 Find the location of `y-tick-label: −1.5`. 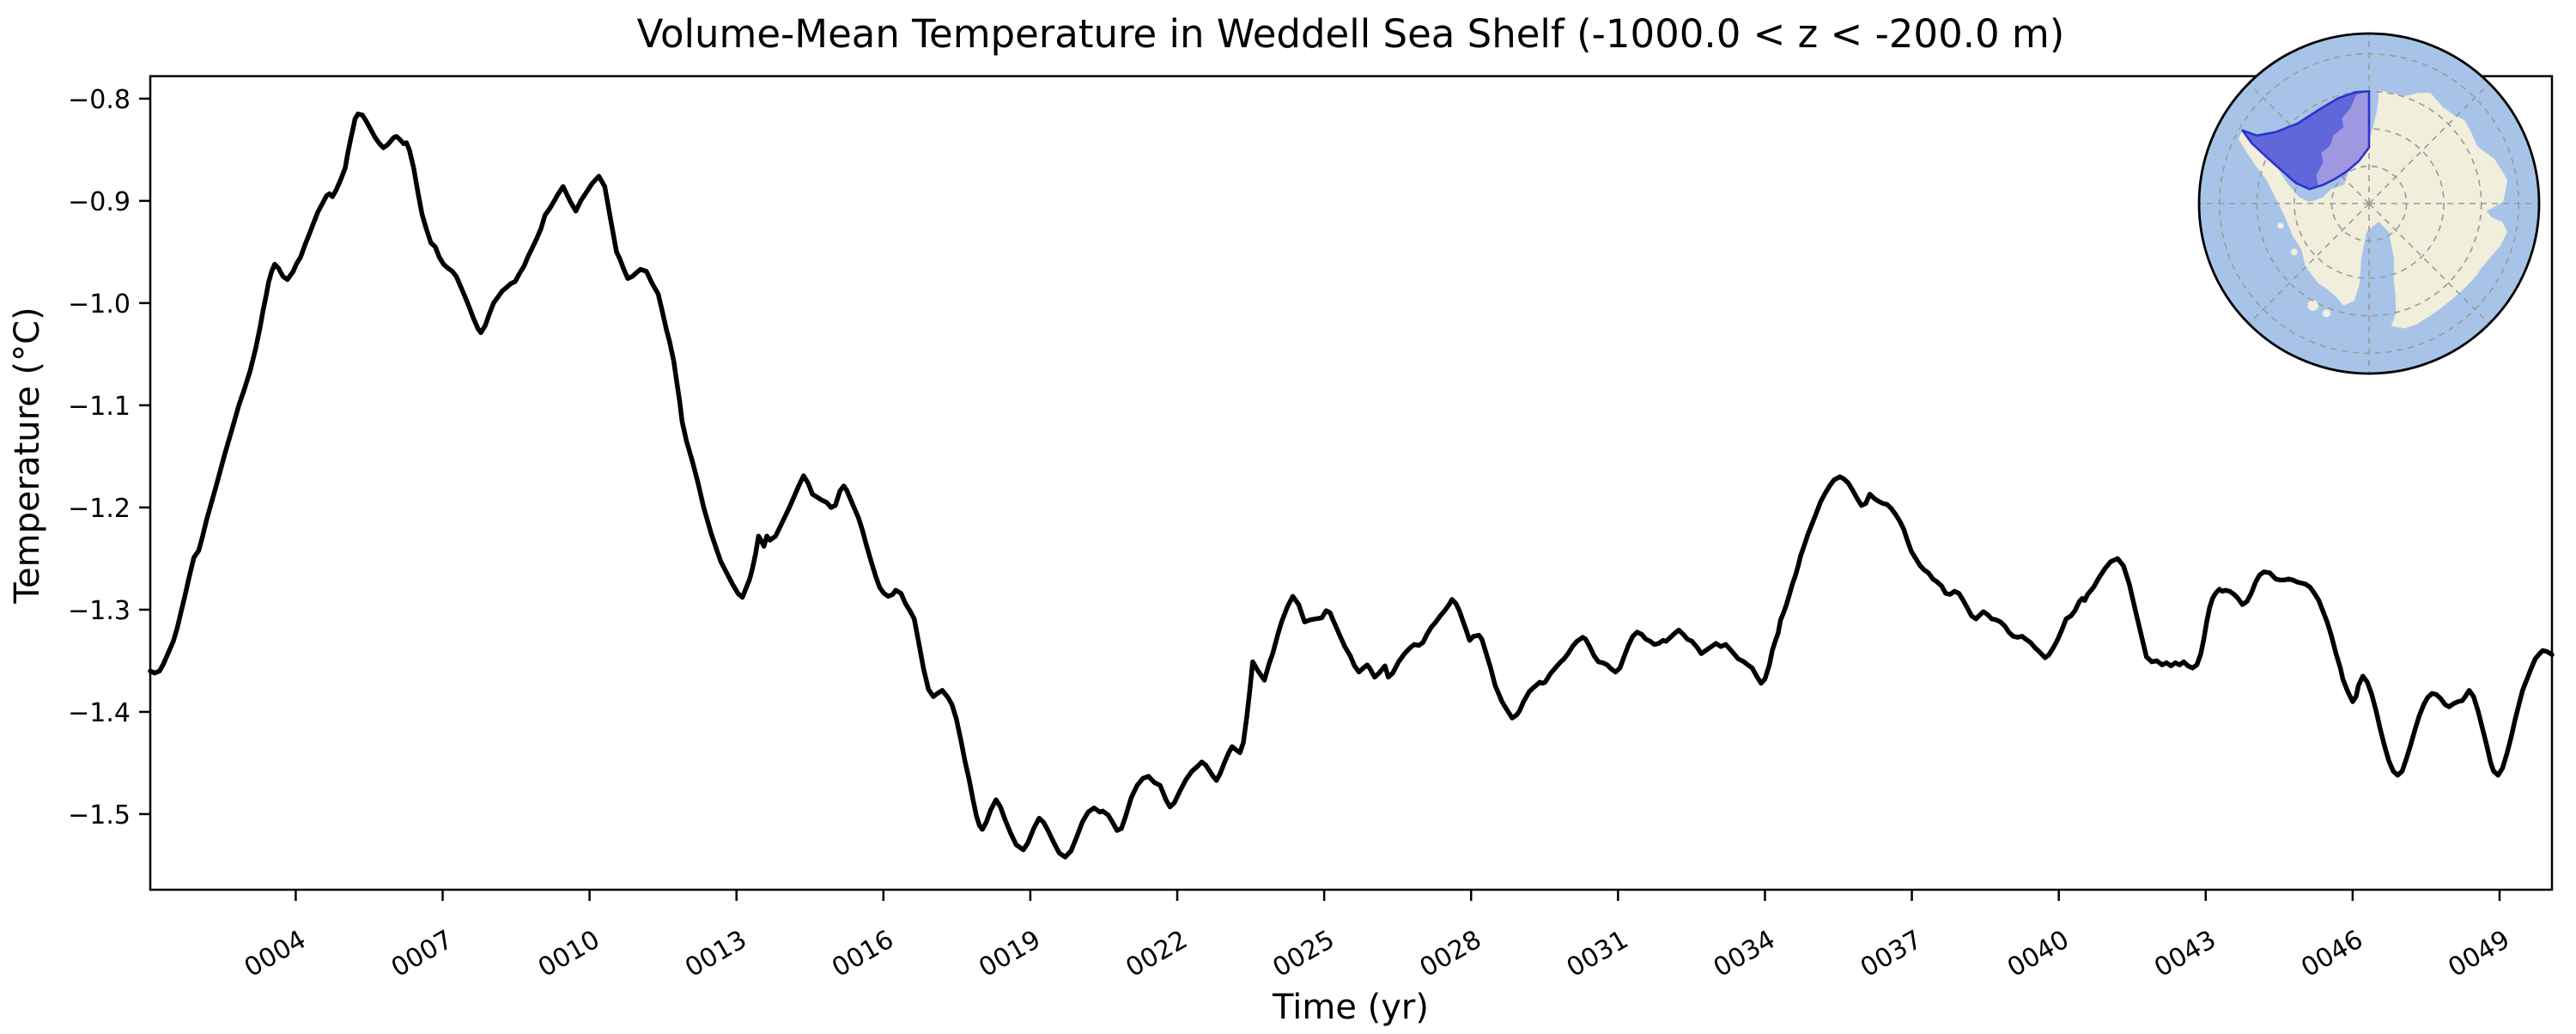

y-tick-label: −1.5 is located at coordinates (99, 815).